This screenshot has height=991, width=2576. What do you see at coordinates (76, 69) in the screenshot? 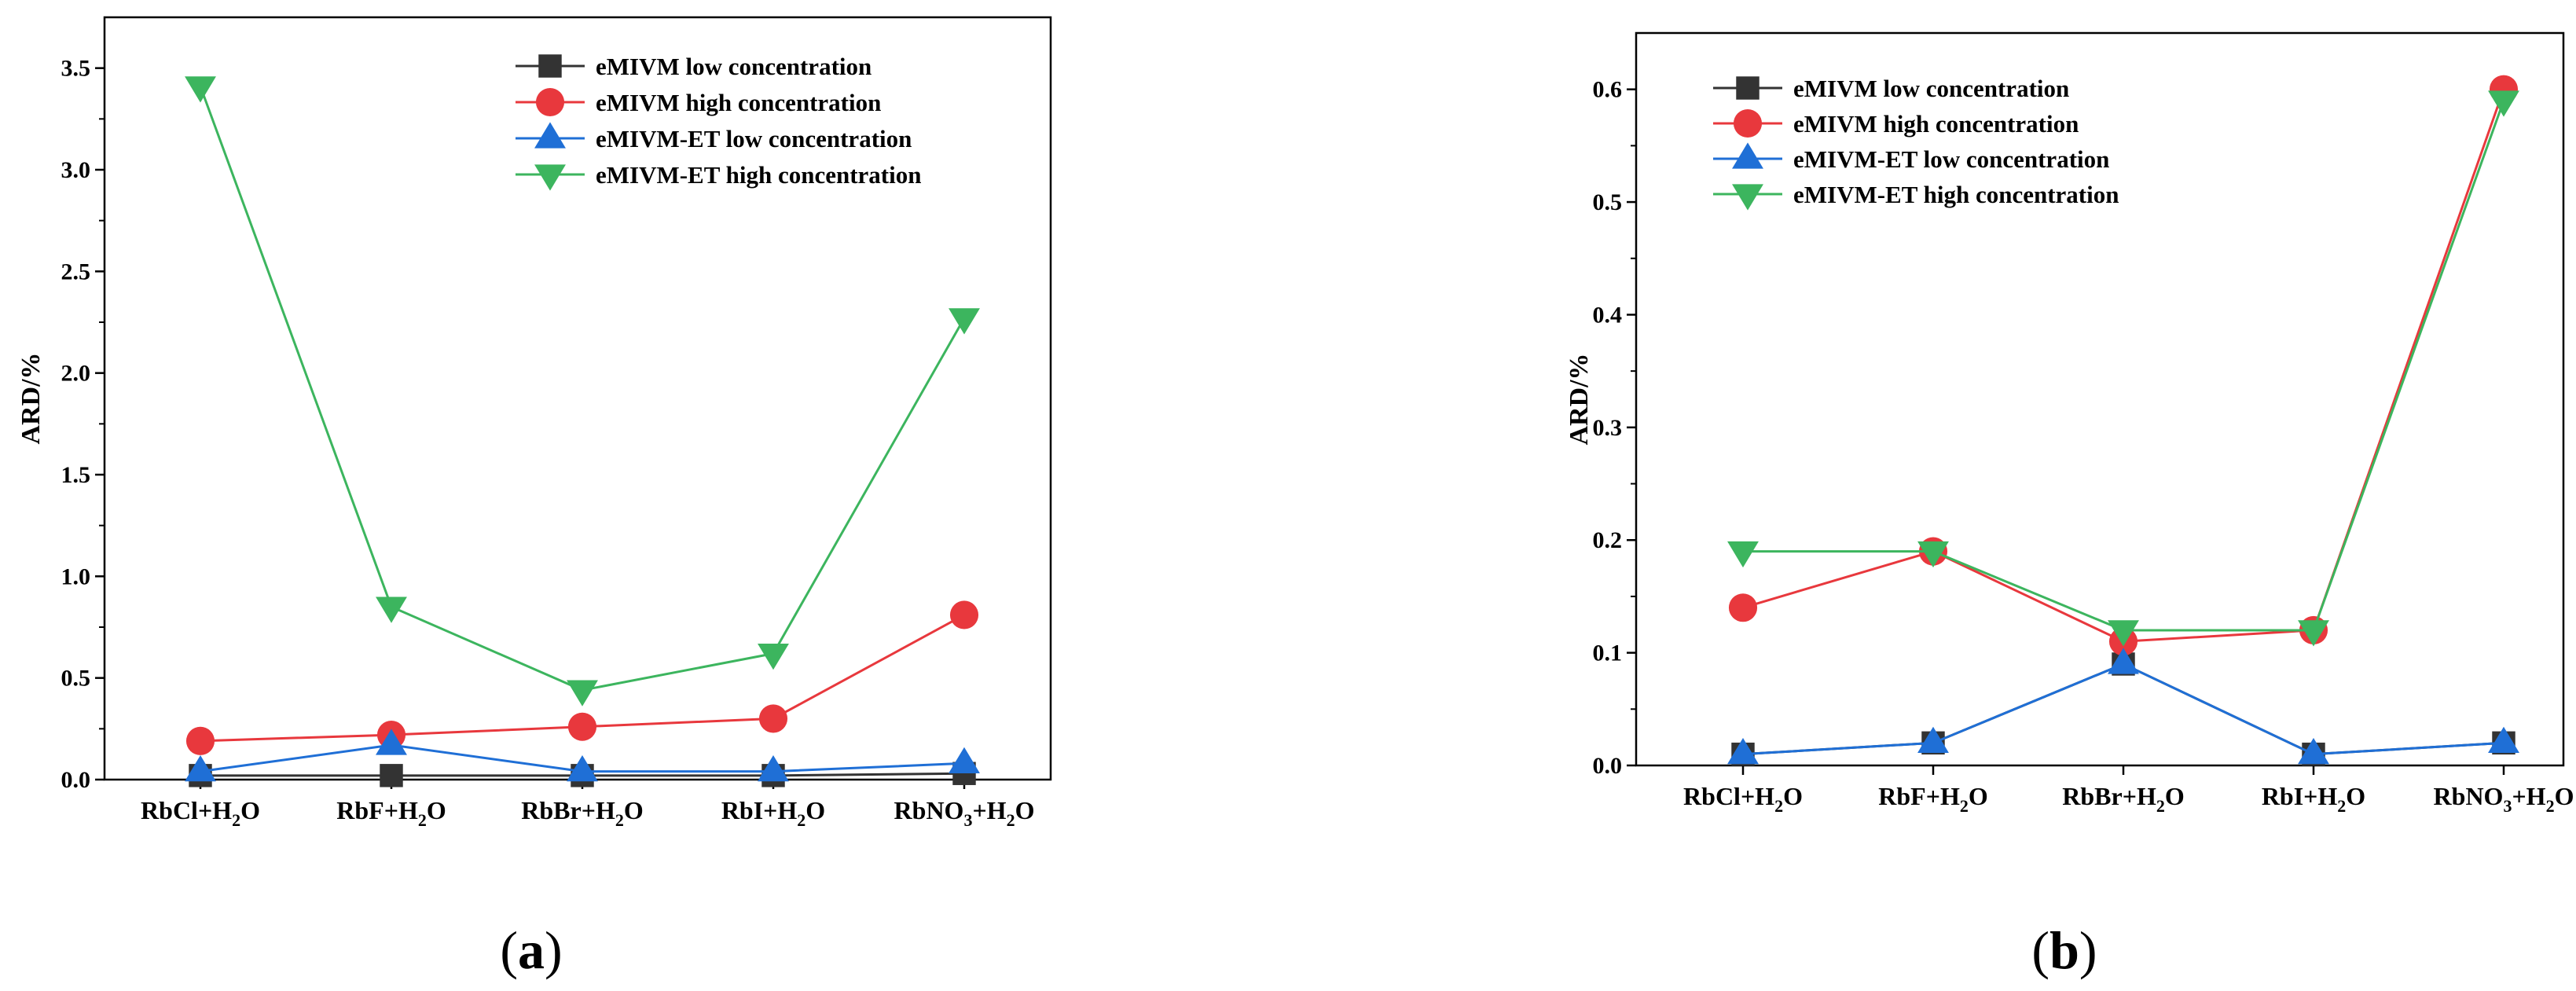
I see `y-tick-label: 3.5` at bounding box center [76, 69].